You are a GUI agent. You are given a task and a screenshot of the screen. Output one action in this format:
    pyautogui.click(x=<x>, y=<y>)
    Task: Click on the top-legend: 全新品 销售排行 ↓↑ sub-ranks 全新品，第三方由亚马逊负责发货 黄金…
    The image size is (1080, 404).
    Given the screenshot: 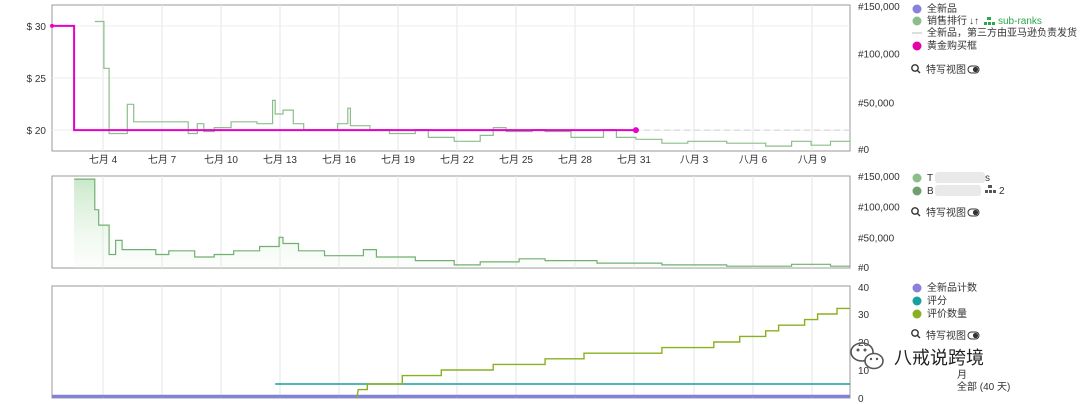 What is the action you would take?
    pyautogui.click(x=994, y=39)
    